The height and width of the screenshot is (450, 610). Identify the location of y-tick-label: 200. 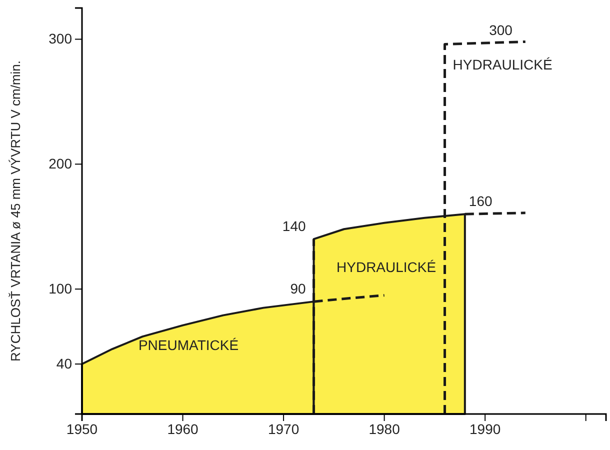
(60, 164).